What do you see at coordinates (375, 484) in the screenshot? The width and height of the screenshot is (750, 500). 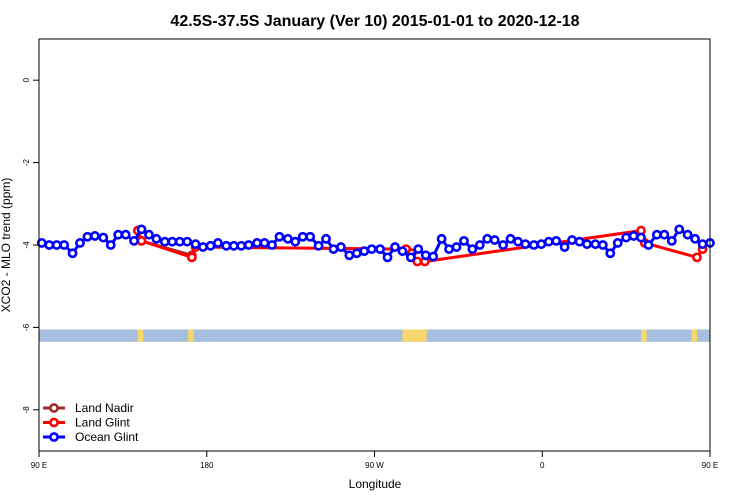 I see `x-axis-label: Longitude` at bounding box center [375, 484].